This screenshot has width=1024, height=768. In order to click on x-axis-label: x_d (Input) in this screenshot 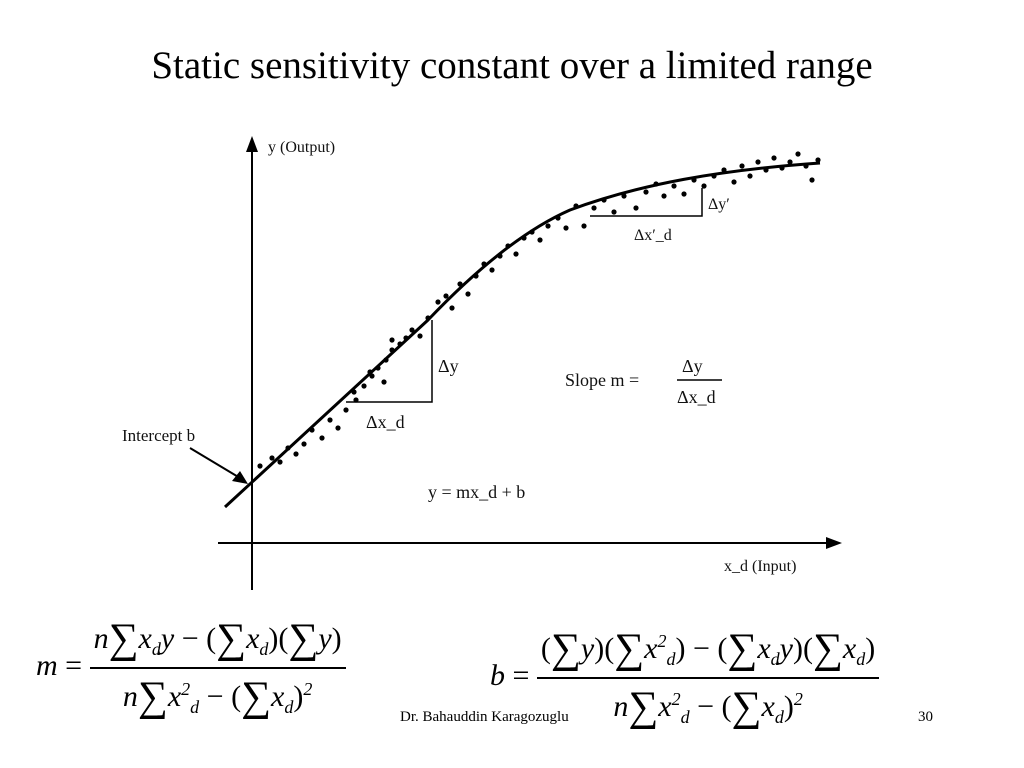, I will do `click(760, 566)`.